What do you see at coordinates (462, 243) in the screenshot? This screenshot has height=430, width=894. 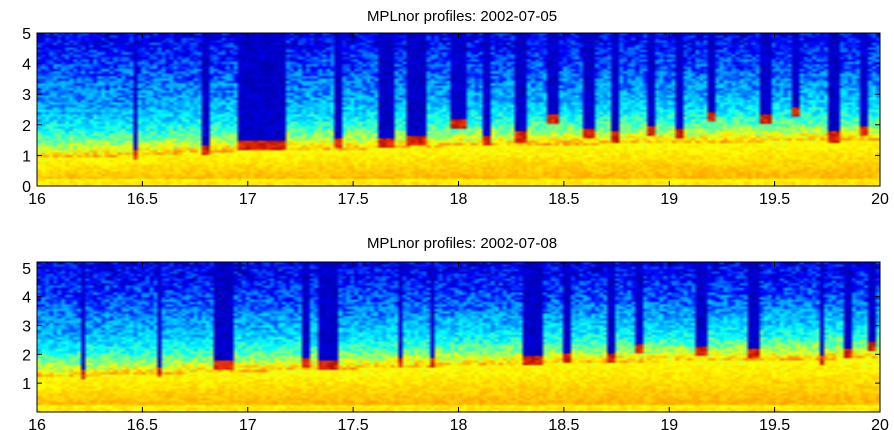 I see `chart-title-2: MPLnor profiles: 2002-07-08` at bounding box center [462, 243].